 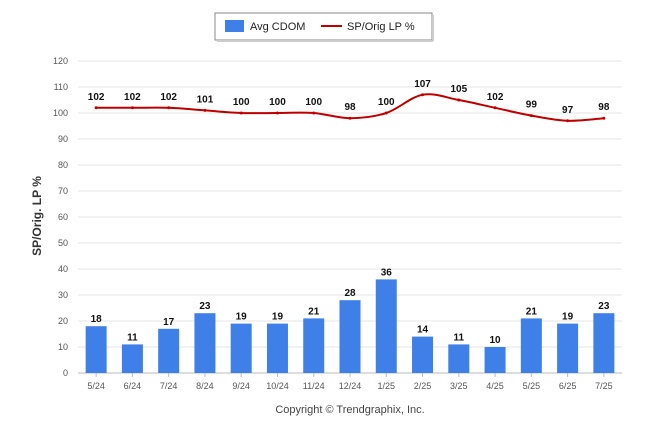 What do you see at coordinates (133, 386) in the screenshot?
I see `x-tick-label: 6/24` at bounding box center [133, 386].